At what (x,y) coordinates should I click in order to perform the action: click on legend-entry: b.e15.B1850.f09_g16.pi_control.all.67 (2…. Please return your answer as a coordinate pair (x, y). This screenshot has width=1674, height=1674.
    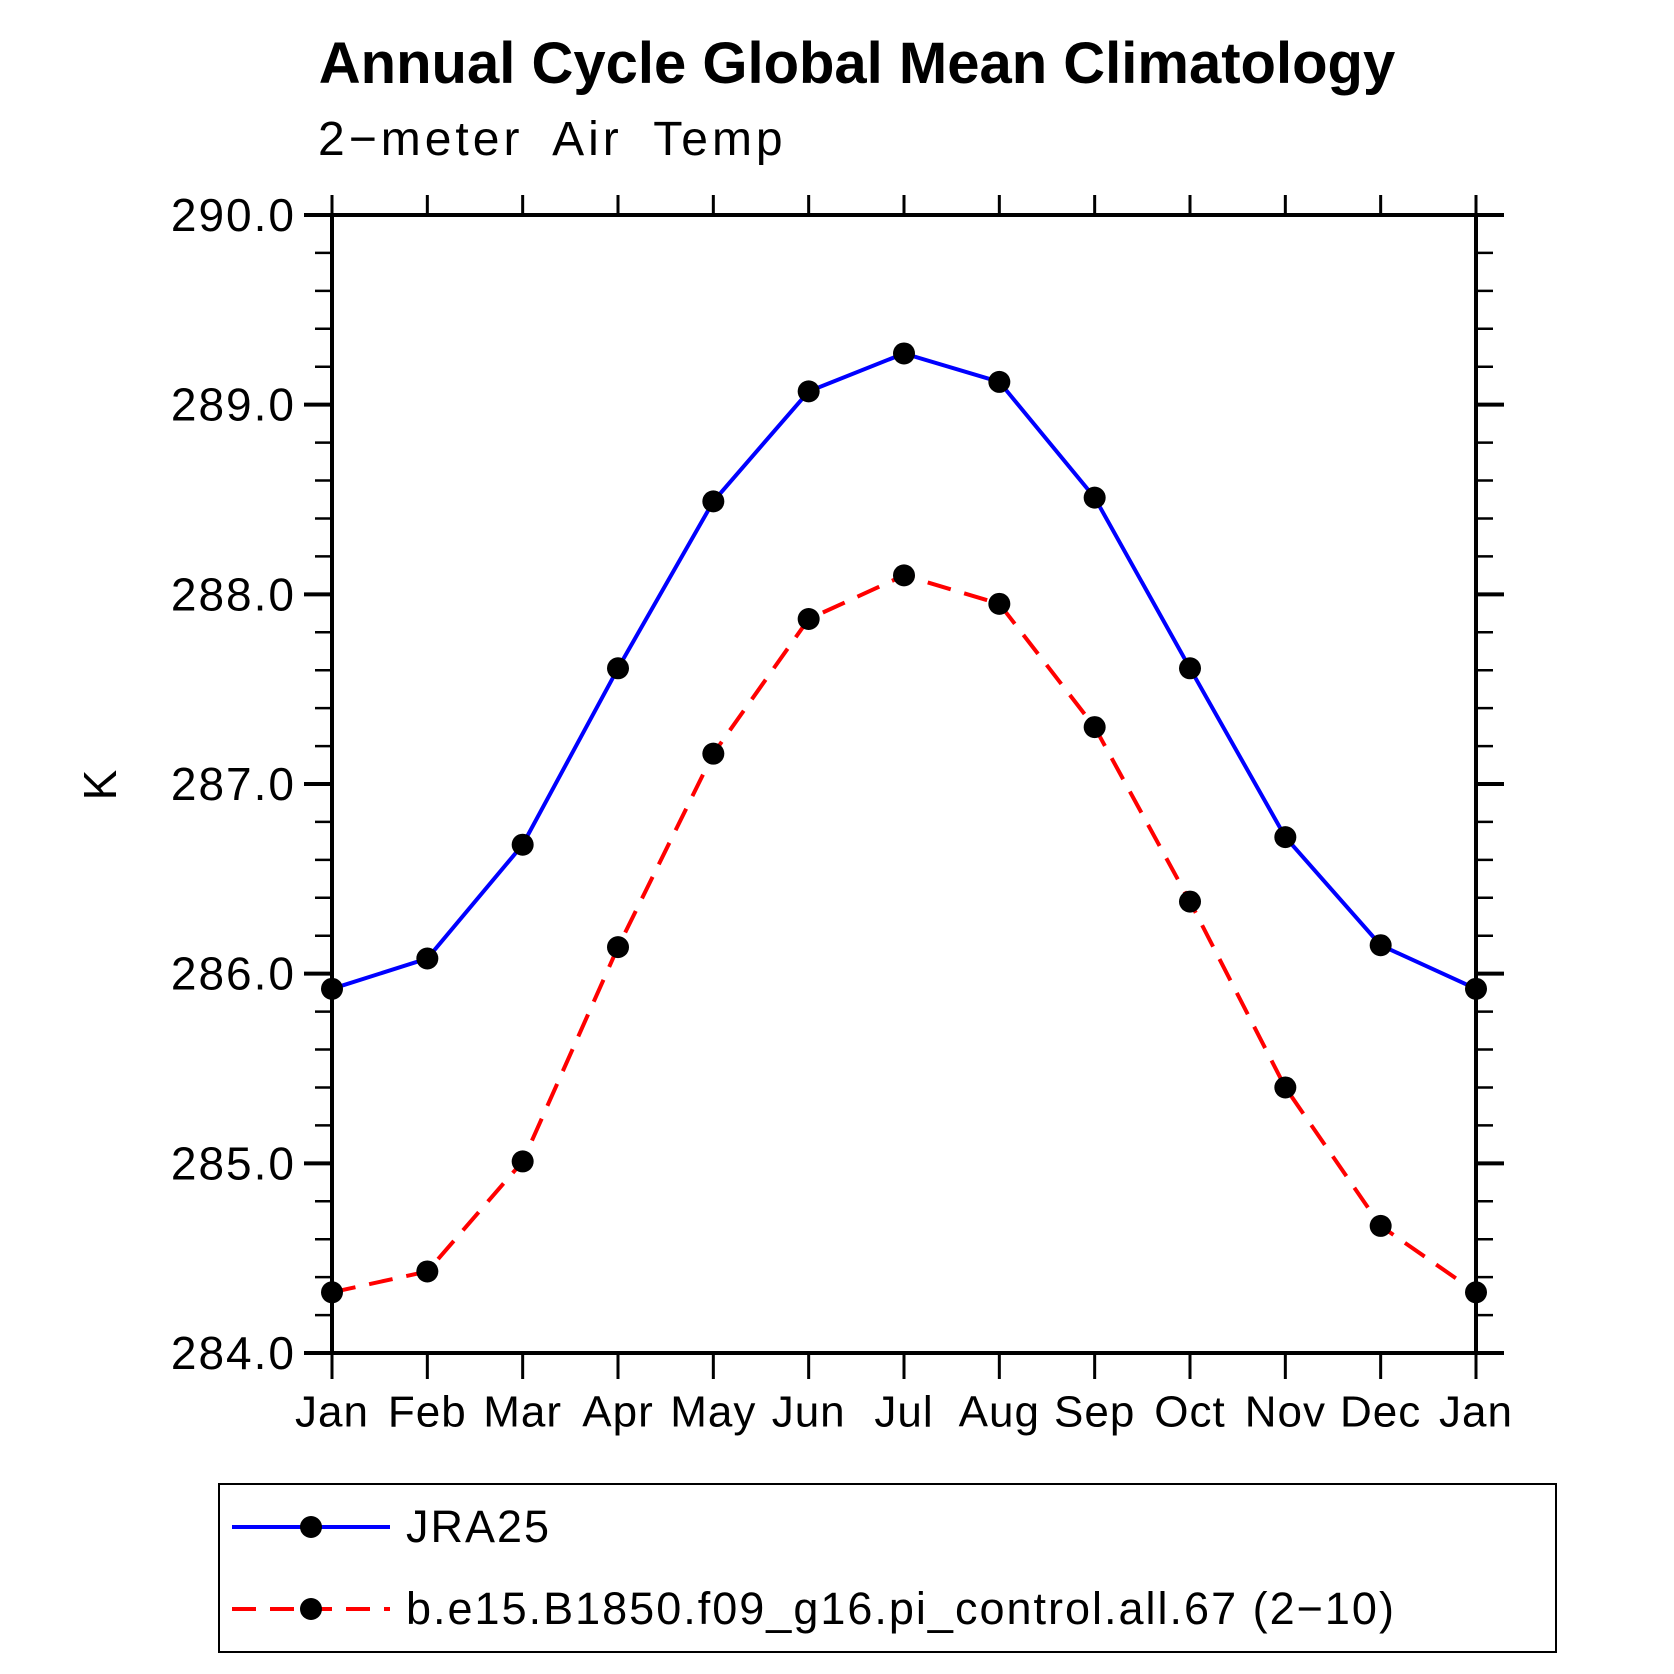
    Looking at the image, I should click on (887, 1609).